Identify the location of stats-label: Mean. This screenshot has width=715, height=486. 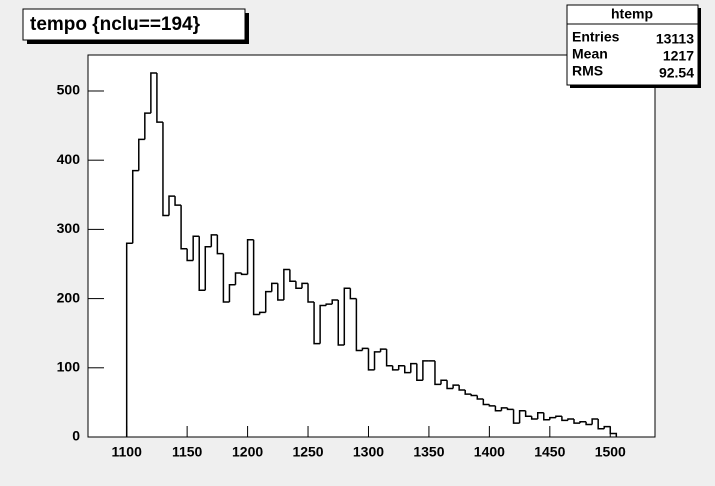
(590, 54).